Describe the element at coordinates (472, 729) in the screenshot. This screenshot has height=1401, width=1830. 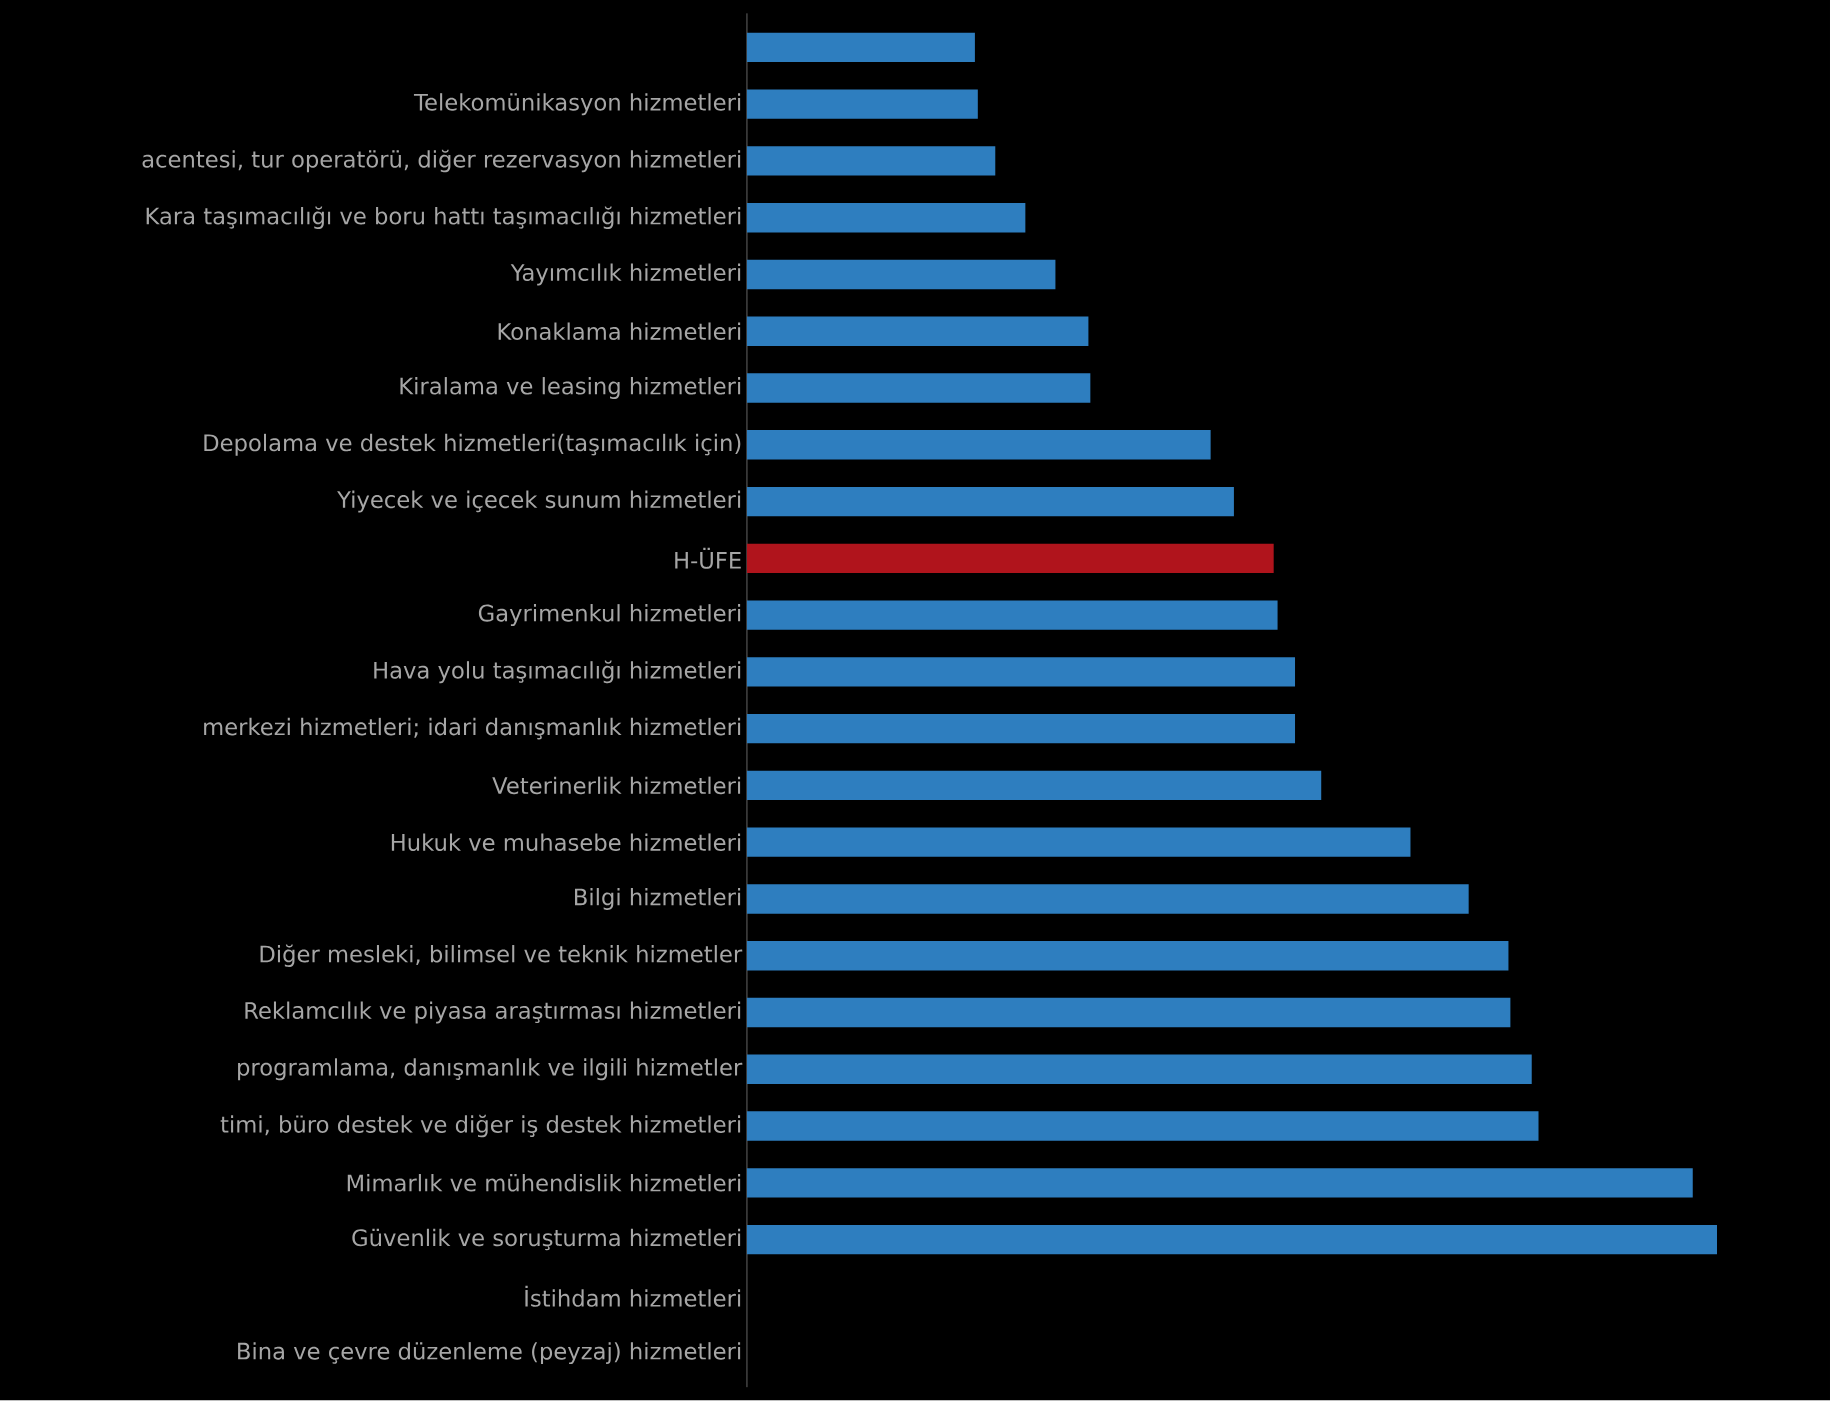
I see `y-tick-label: merkezi hizmetleri; idari danışmanlık hizmetleri` at that location.